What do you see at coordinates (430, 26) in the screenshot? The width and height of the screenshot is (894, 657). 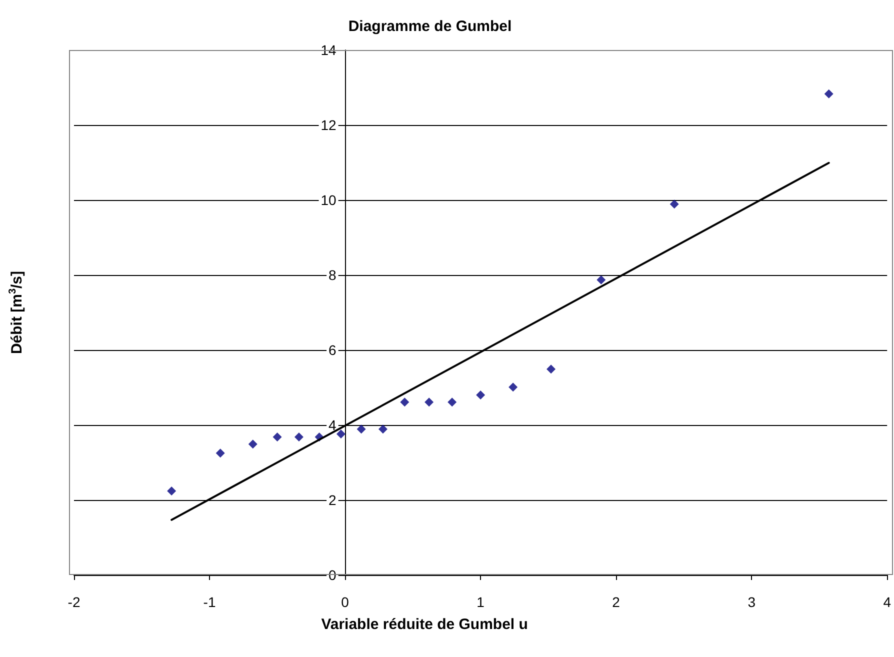 I see `chart-title: Diagramme de Gumbel` at bounding box center [430, 26].